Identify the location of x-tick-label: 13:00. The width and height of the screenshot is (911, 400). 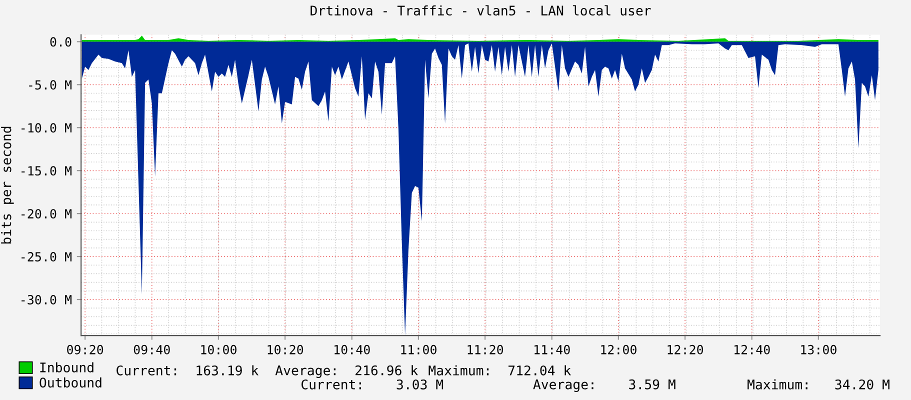
(818, 349).